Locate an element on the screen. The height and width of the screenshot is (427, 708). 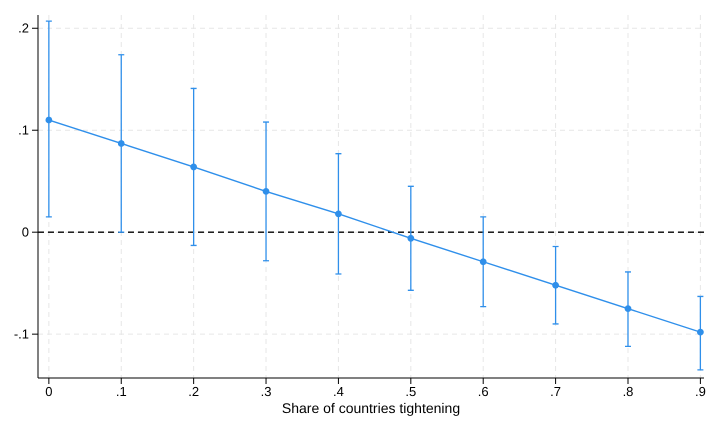
x-tick-label: 0 is located at coordinates (48, 392).